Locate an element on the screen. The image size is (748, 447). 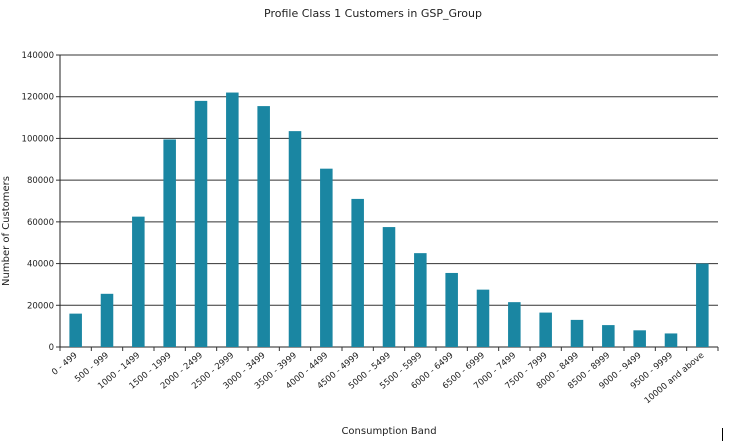
window-edge-mark is located at coordinates (722, 434).